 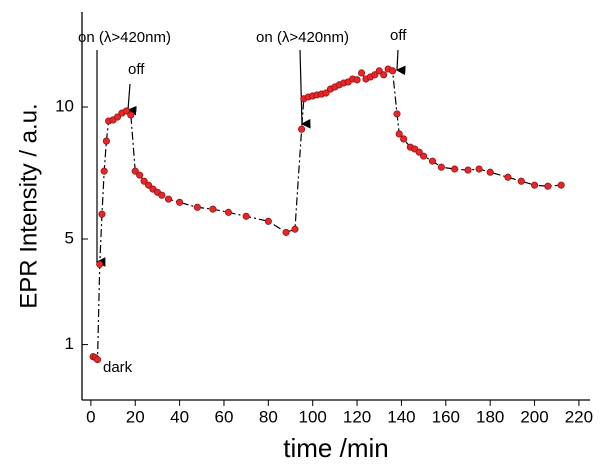 What do you see at coordinates (268, 416) in the screenshot?
I see `x-tick-label: 80` at bounding box center [268, 416].